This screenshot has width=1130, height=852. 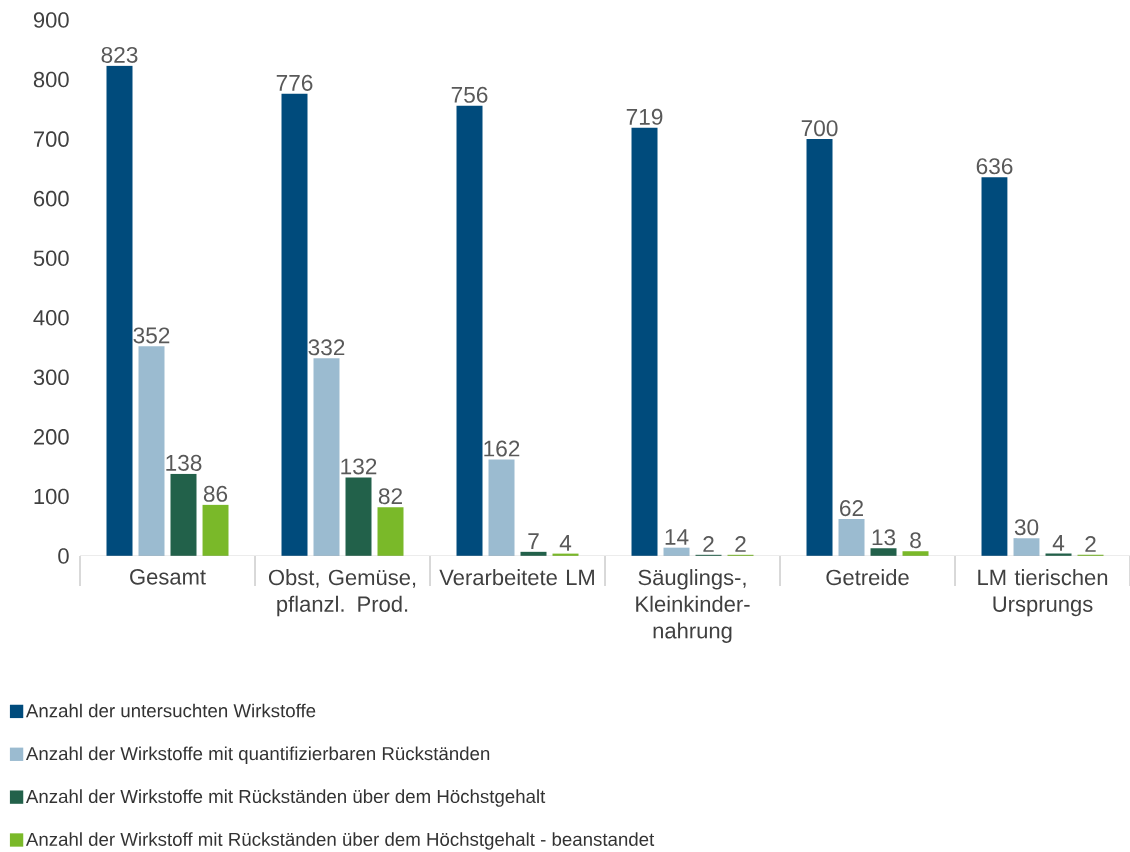 What do you see at coordinates (390, 496) in the screenshot?
I see `data-label: 82` at bounding box center [390, 496].